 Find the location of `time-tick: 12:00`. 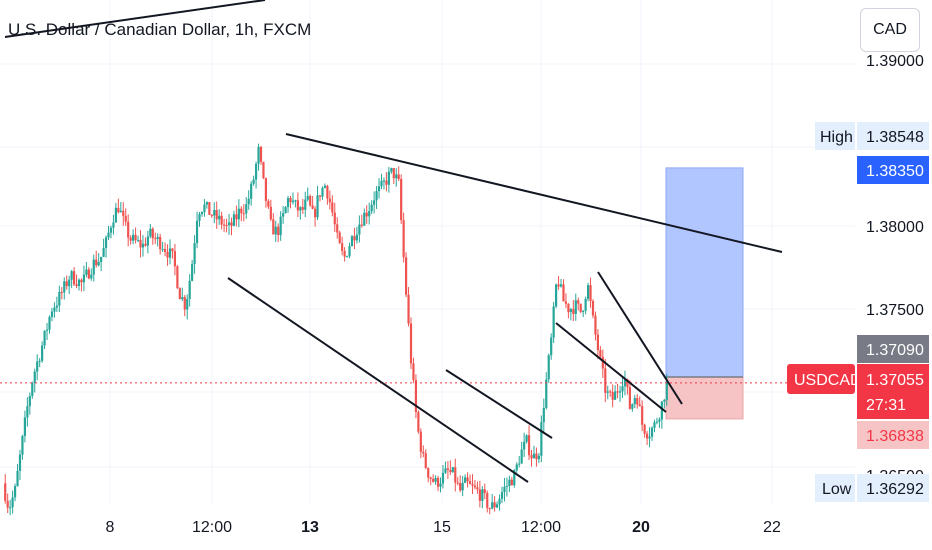

time-tick: 12:00 is located at coordinates (541, 527).